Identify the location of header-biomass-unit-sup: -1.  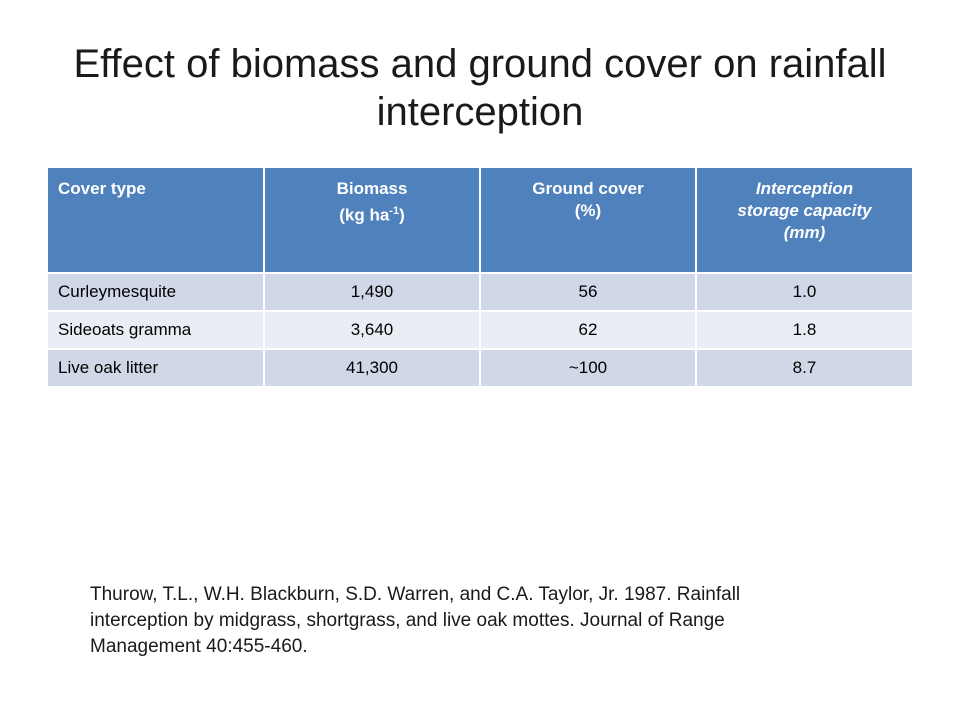
(394, 211).